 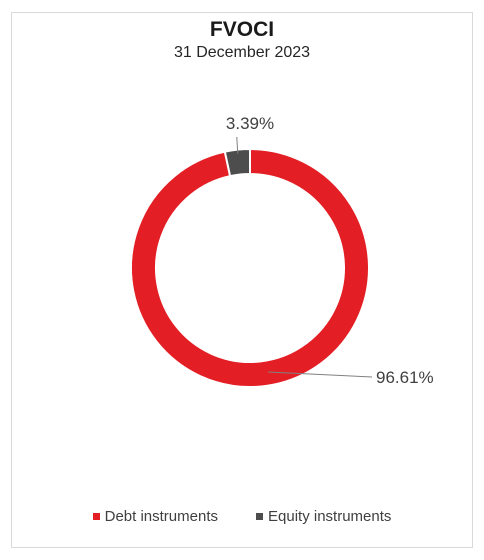 I want to click on legend-label-debt: Debt instruments, so click(x=161, y=516).